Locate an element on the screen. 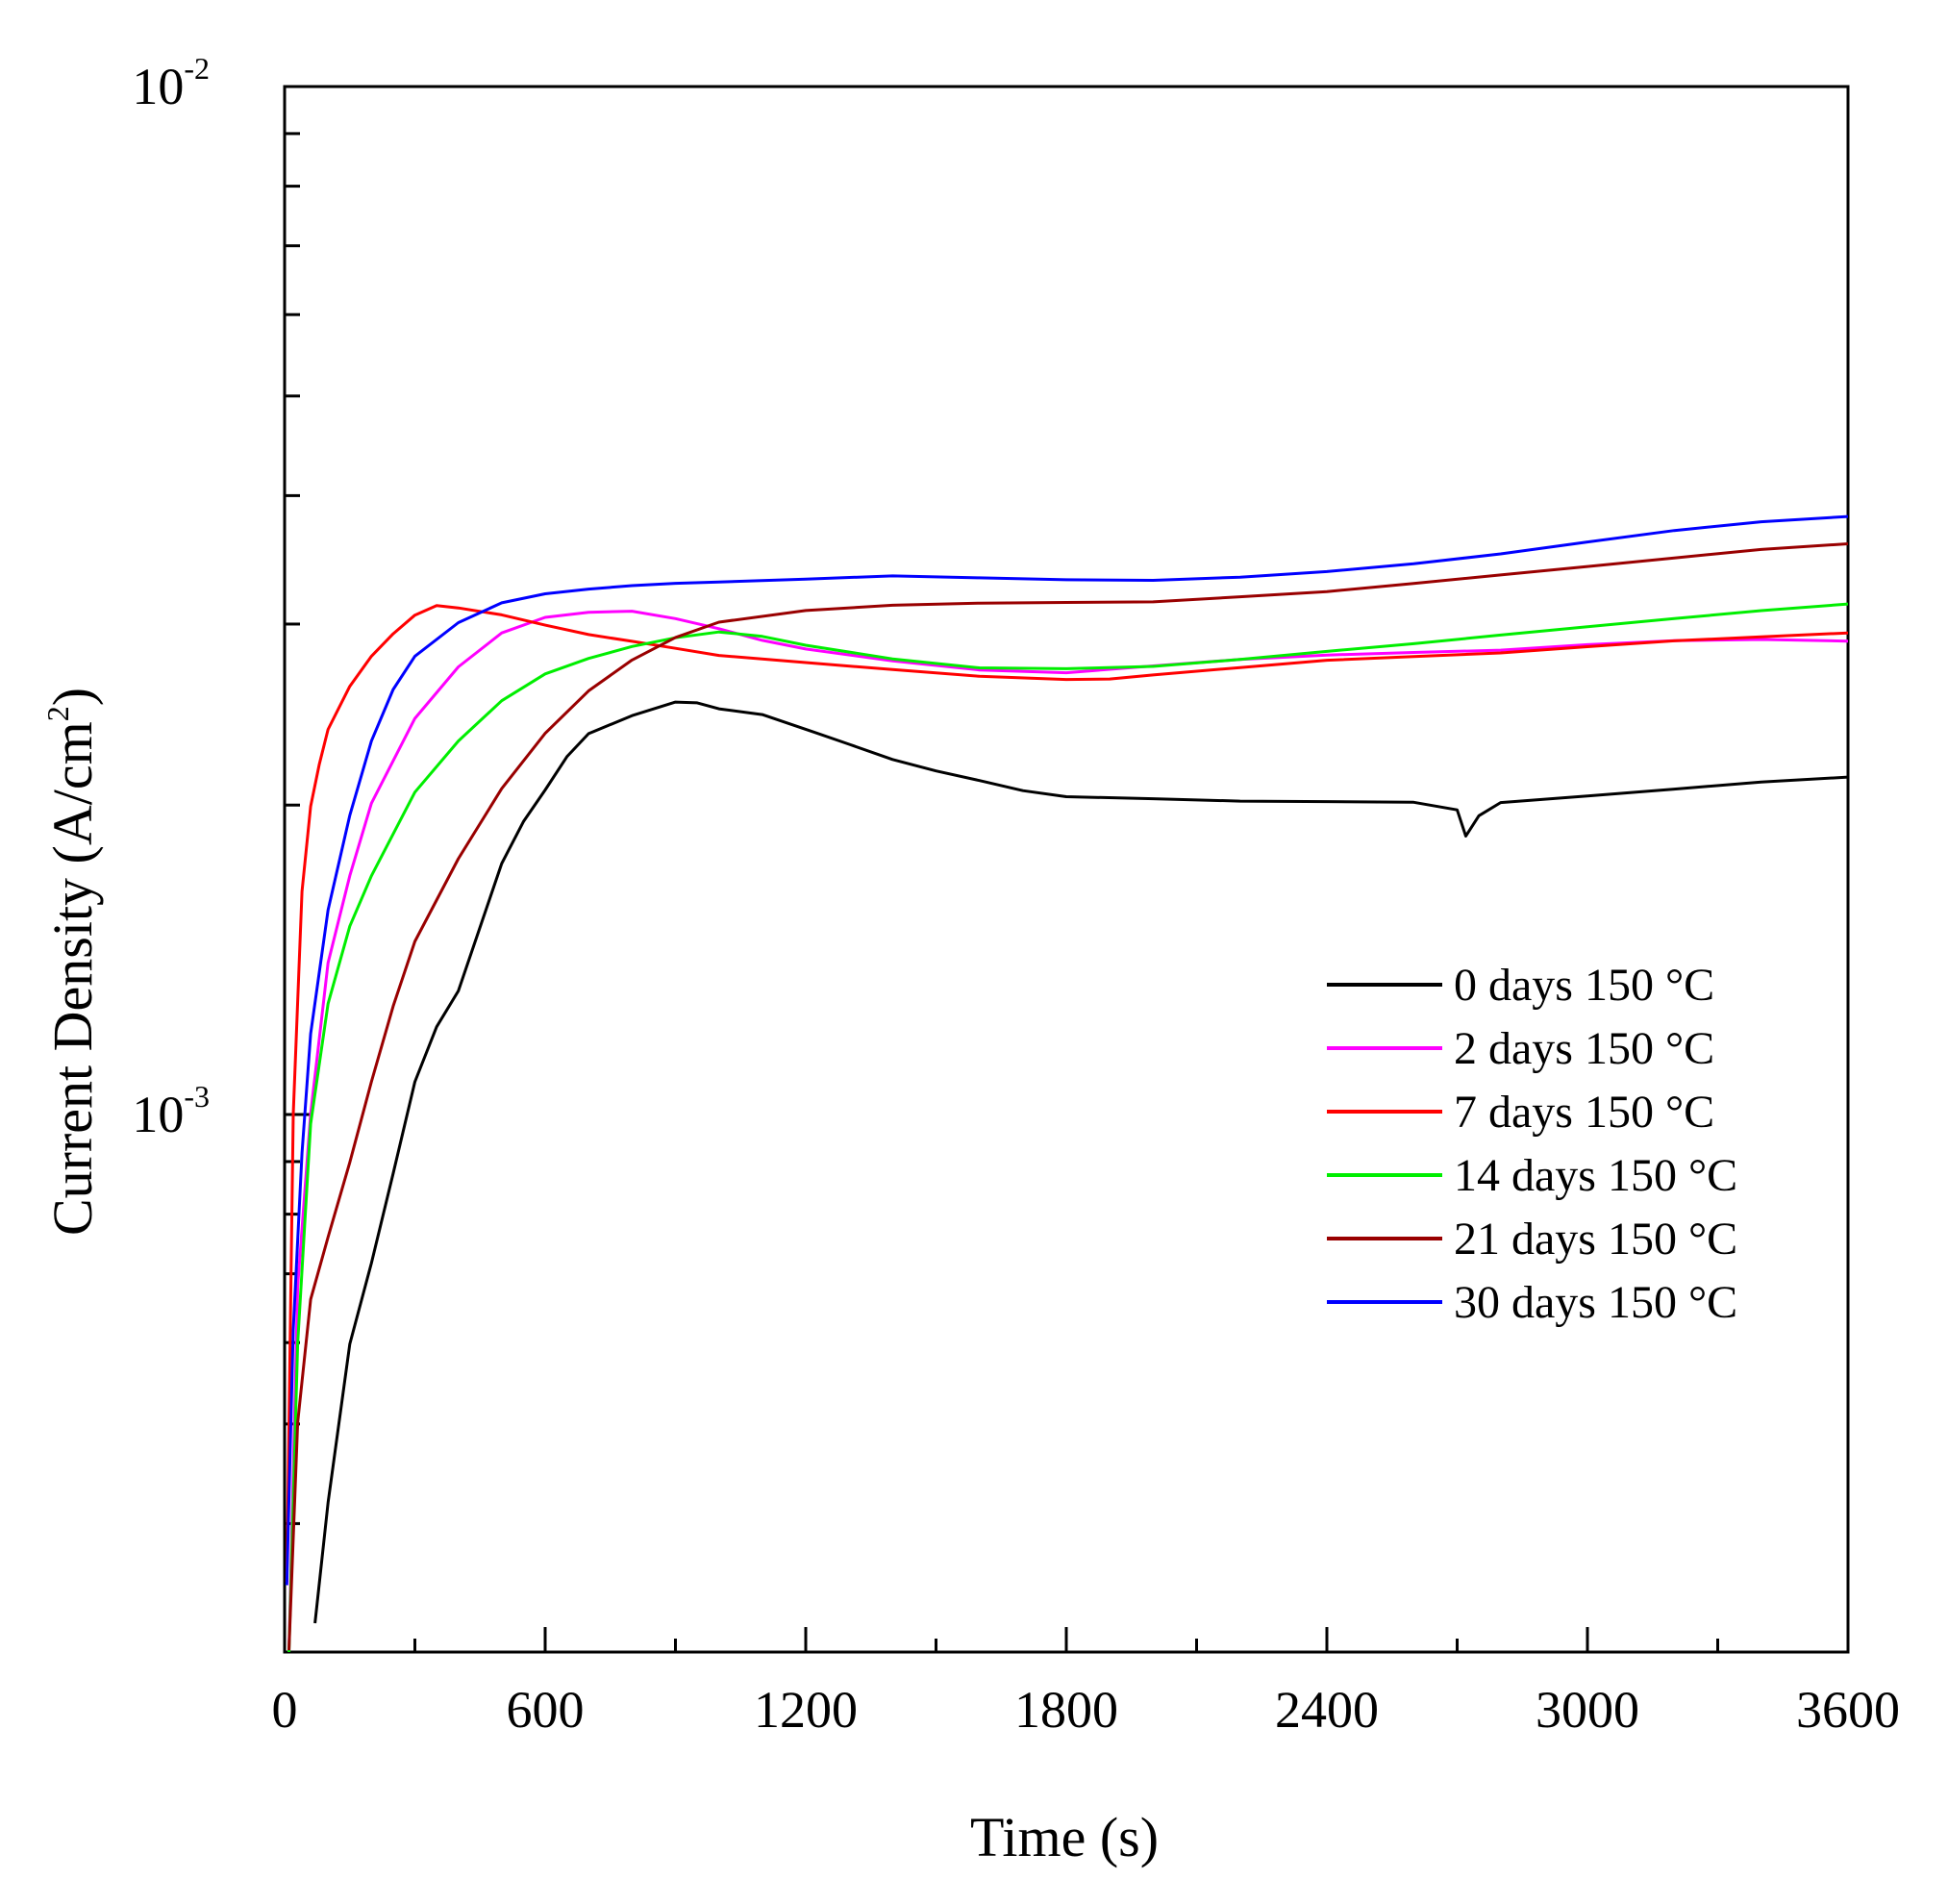  legend-label: 30 days 150 °C is located at coordinates (1596, 1302).